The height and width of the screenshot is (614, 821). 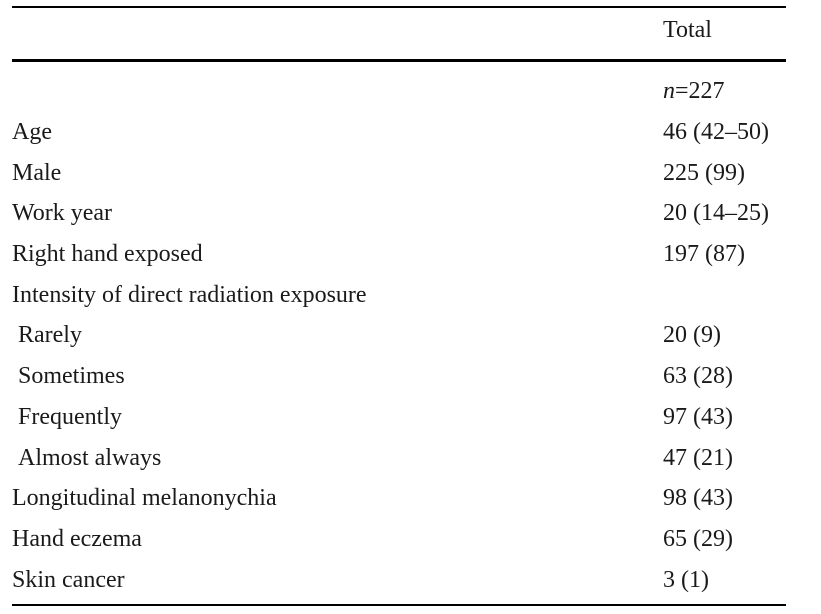 I want to click on table-row-subitem: Rarely 20 (9), so click(x=410, y=339).